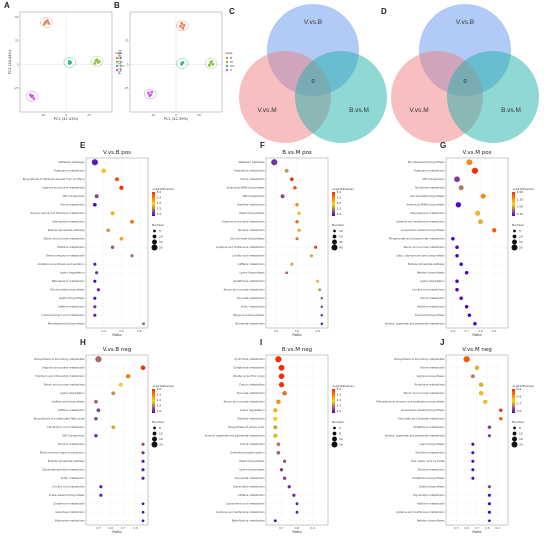 Image resolution: width=550 pixels, height=539 pixels. I want to click on pathway-label: Lysine biosynthesis, so click(252, 470).